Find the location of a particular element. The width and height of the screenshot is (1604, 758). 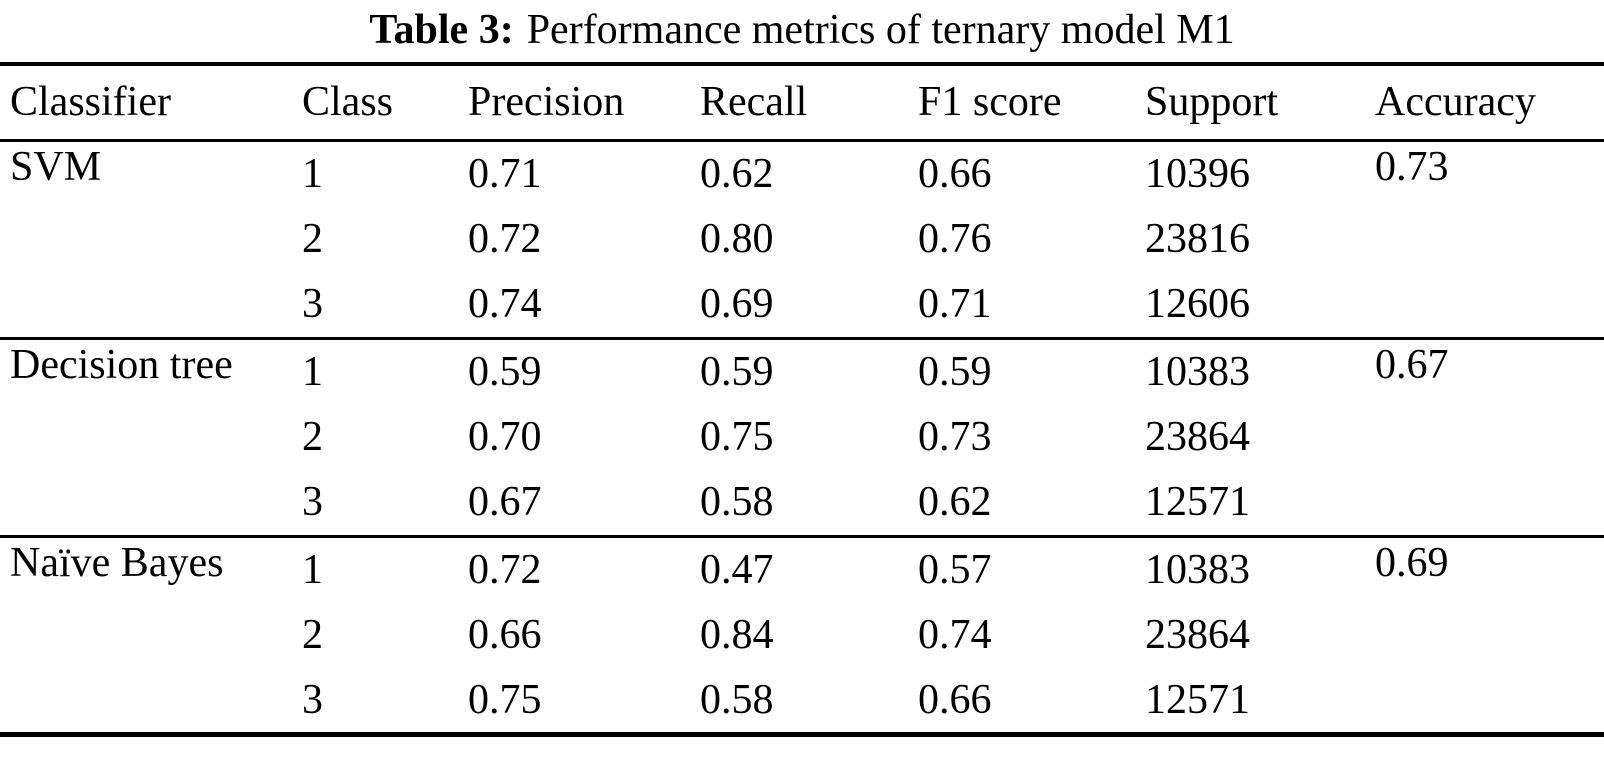

table-row: Naïve Bayes 1 0.72 0.47 0.57 10383 0.69 is located at coordinates (802, 569).